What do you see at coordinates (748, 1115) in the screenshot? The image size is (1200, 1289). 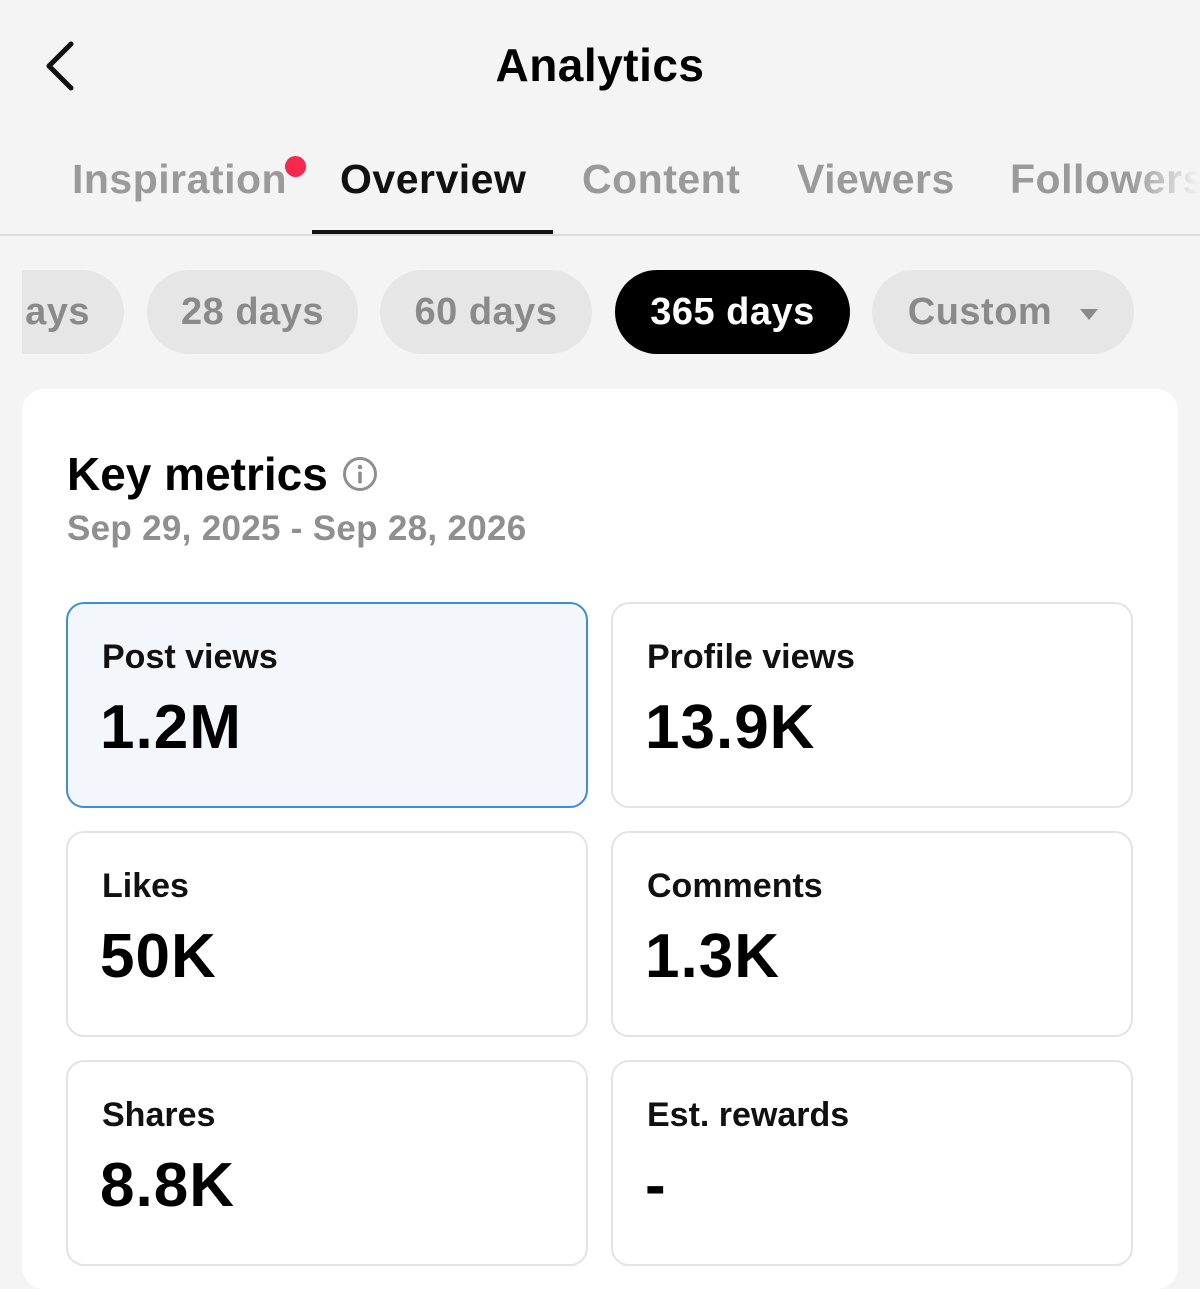 I see `metric-label: Est. rewards` at bounding box center [748, 1115].